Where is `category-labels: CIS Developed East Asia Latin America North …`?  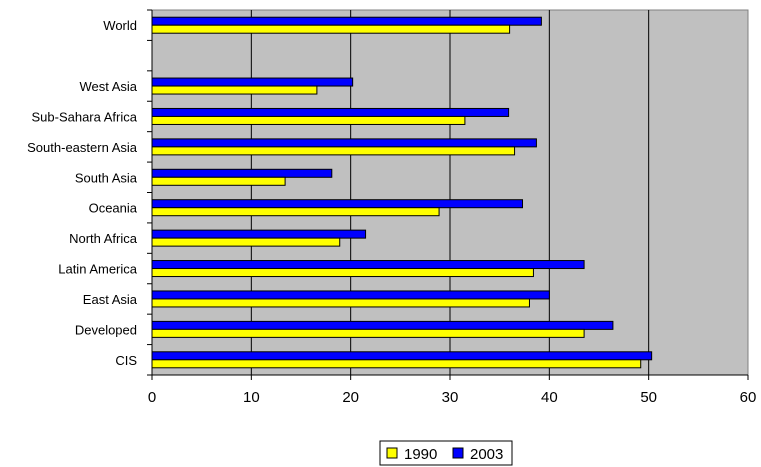 category-labels: CIS Developed East Asia Latin America North … is located at coordinates (82, 193).